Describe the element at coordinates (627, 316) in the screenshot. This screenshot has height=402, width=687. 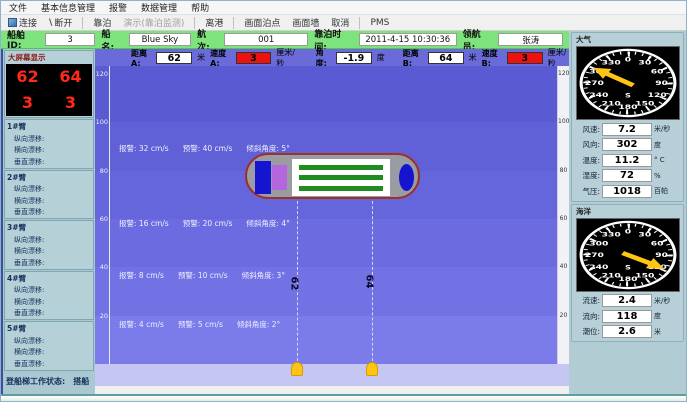
I see `current-direction-value: 118` at that location.